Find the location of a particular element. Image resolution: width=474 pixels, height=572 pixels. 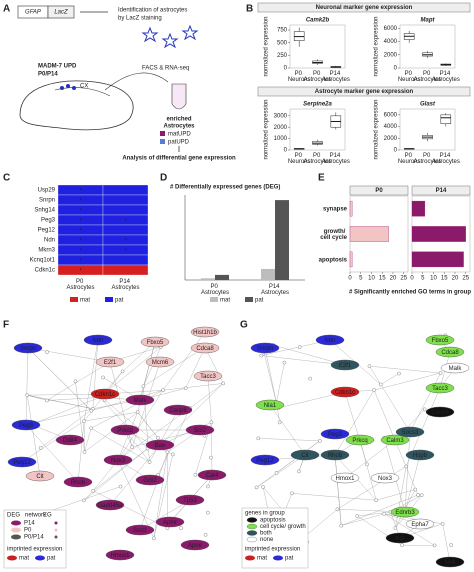

gene-label: Peg3 is located at coordinates (48, 221).